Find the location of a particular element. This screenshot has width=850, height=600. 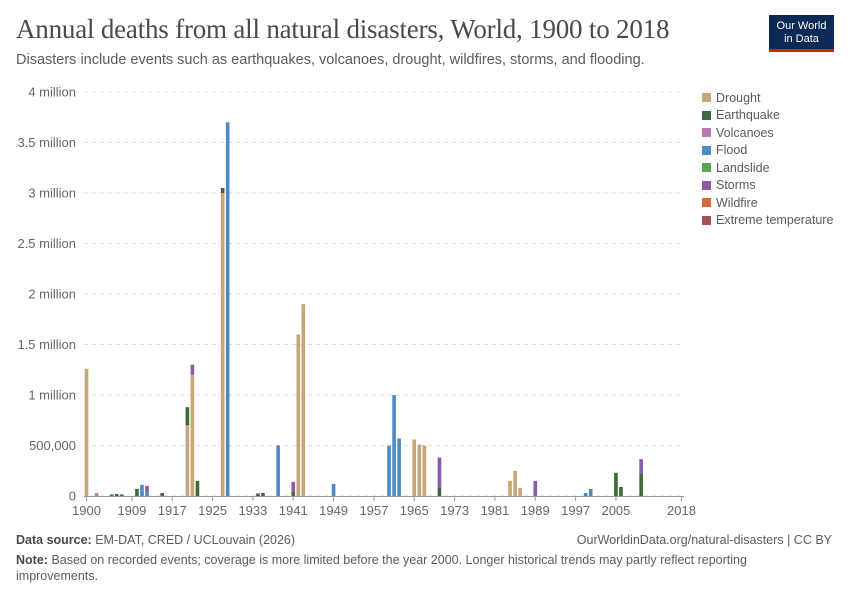

legend-item-drought: Drought is located at coordinates (767, 98).